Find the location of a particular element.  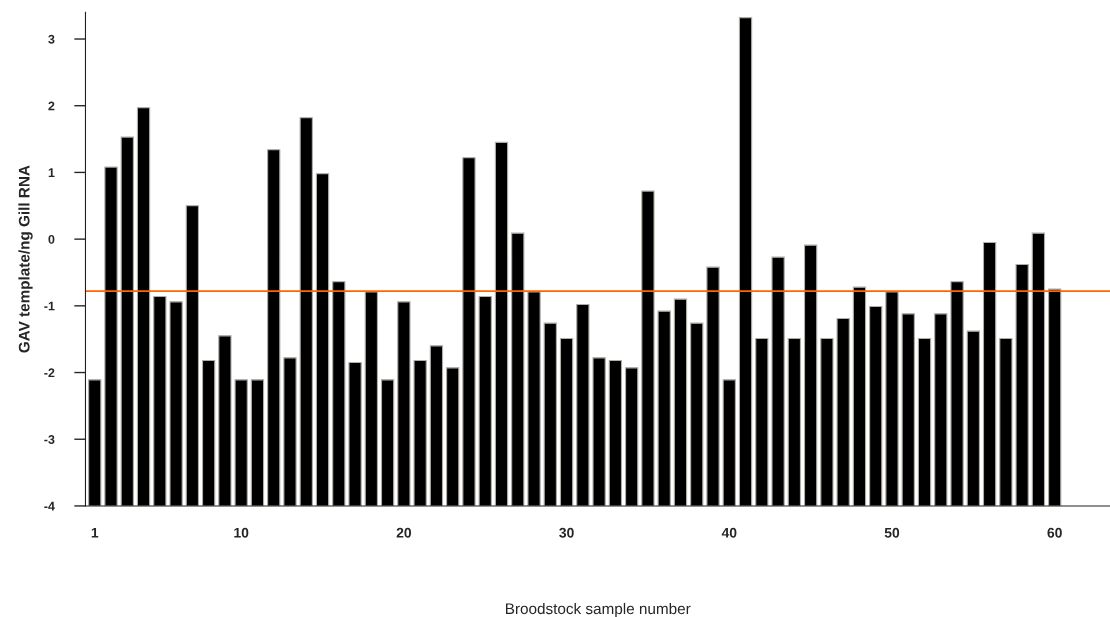

y-axis-title: GAV template/ng Gill RNA is located at coordinates (25, 259).